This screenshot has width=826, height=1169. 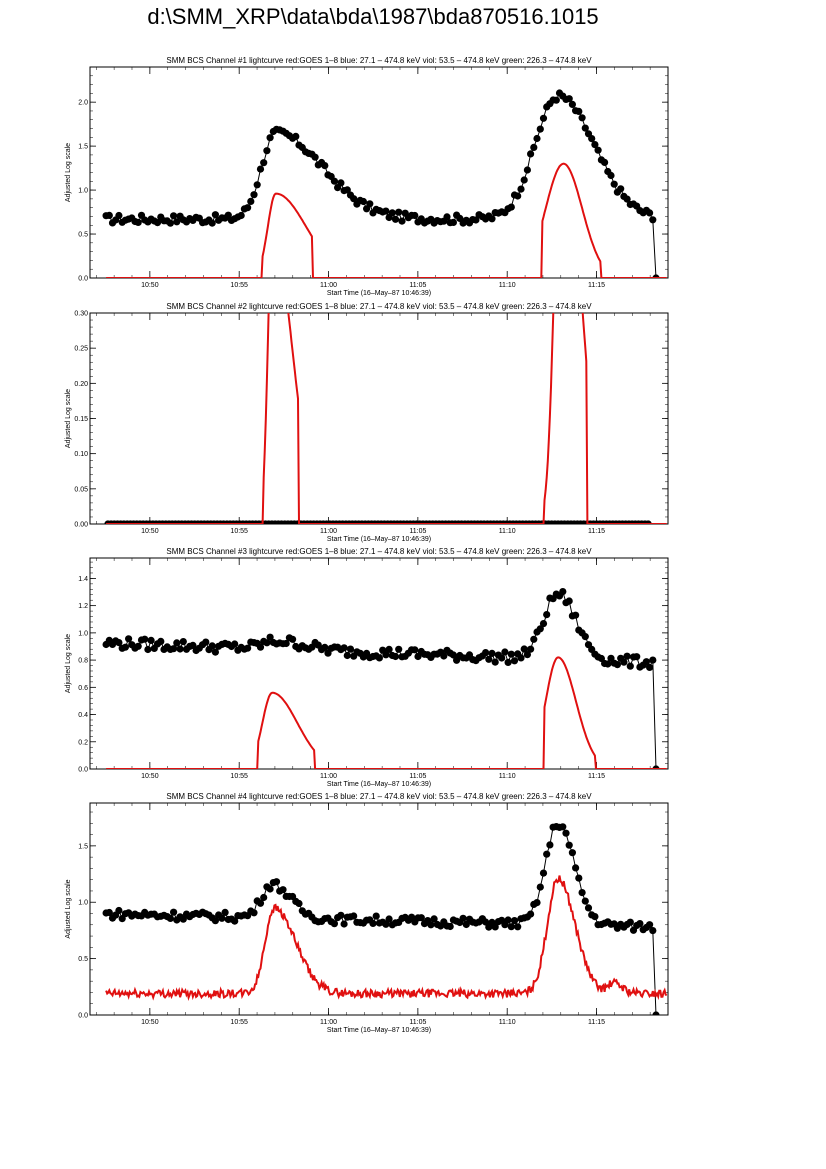 I want to click on x-tick-label: 10:55, so click(x=239, y=1022).